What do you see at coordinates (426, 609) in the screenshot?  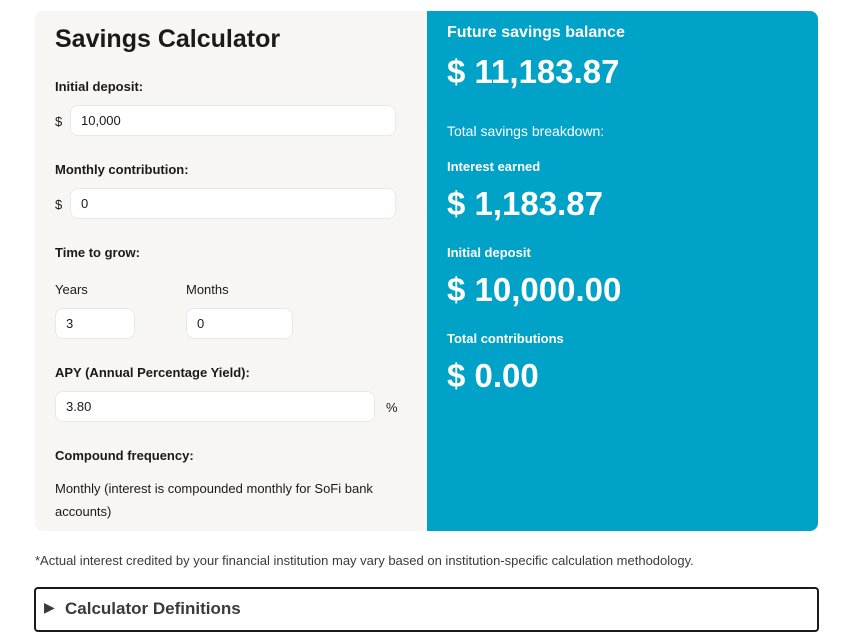 I see `calculator-definitions-toggle: ▶ Calculator Definitions` at bounding box center [426, 609].